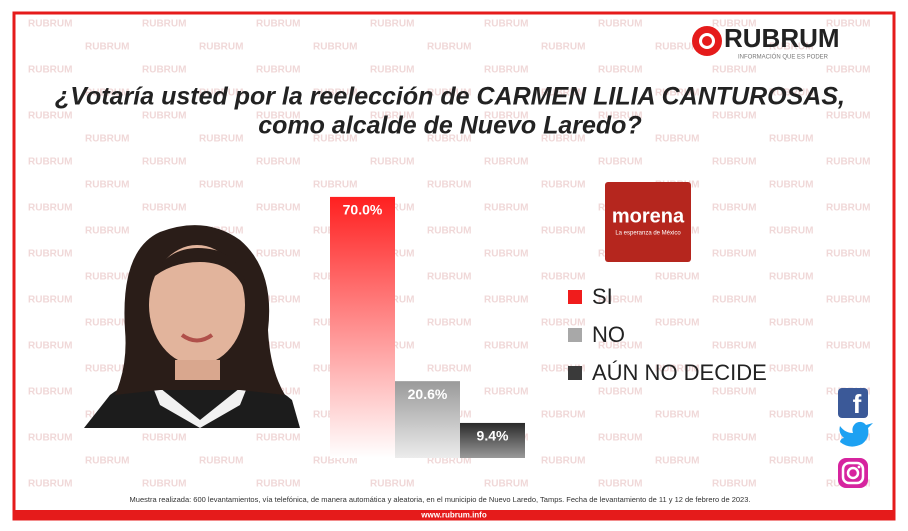 This screenshot has height=531, width=908. I want to click on legend-label: SI, so click(602, 296).